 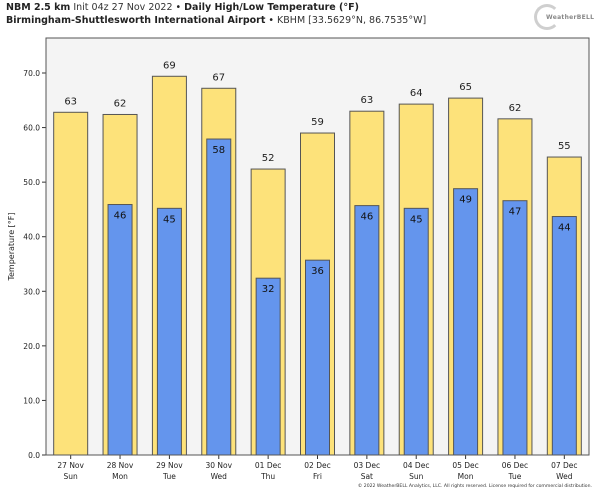 I want to click on low-value-label: 44, so click(x=564, y=228).